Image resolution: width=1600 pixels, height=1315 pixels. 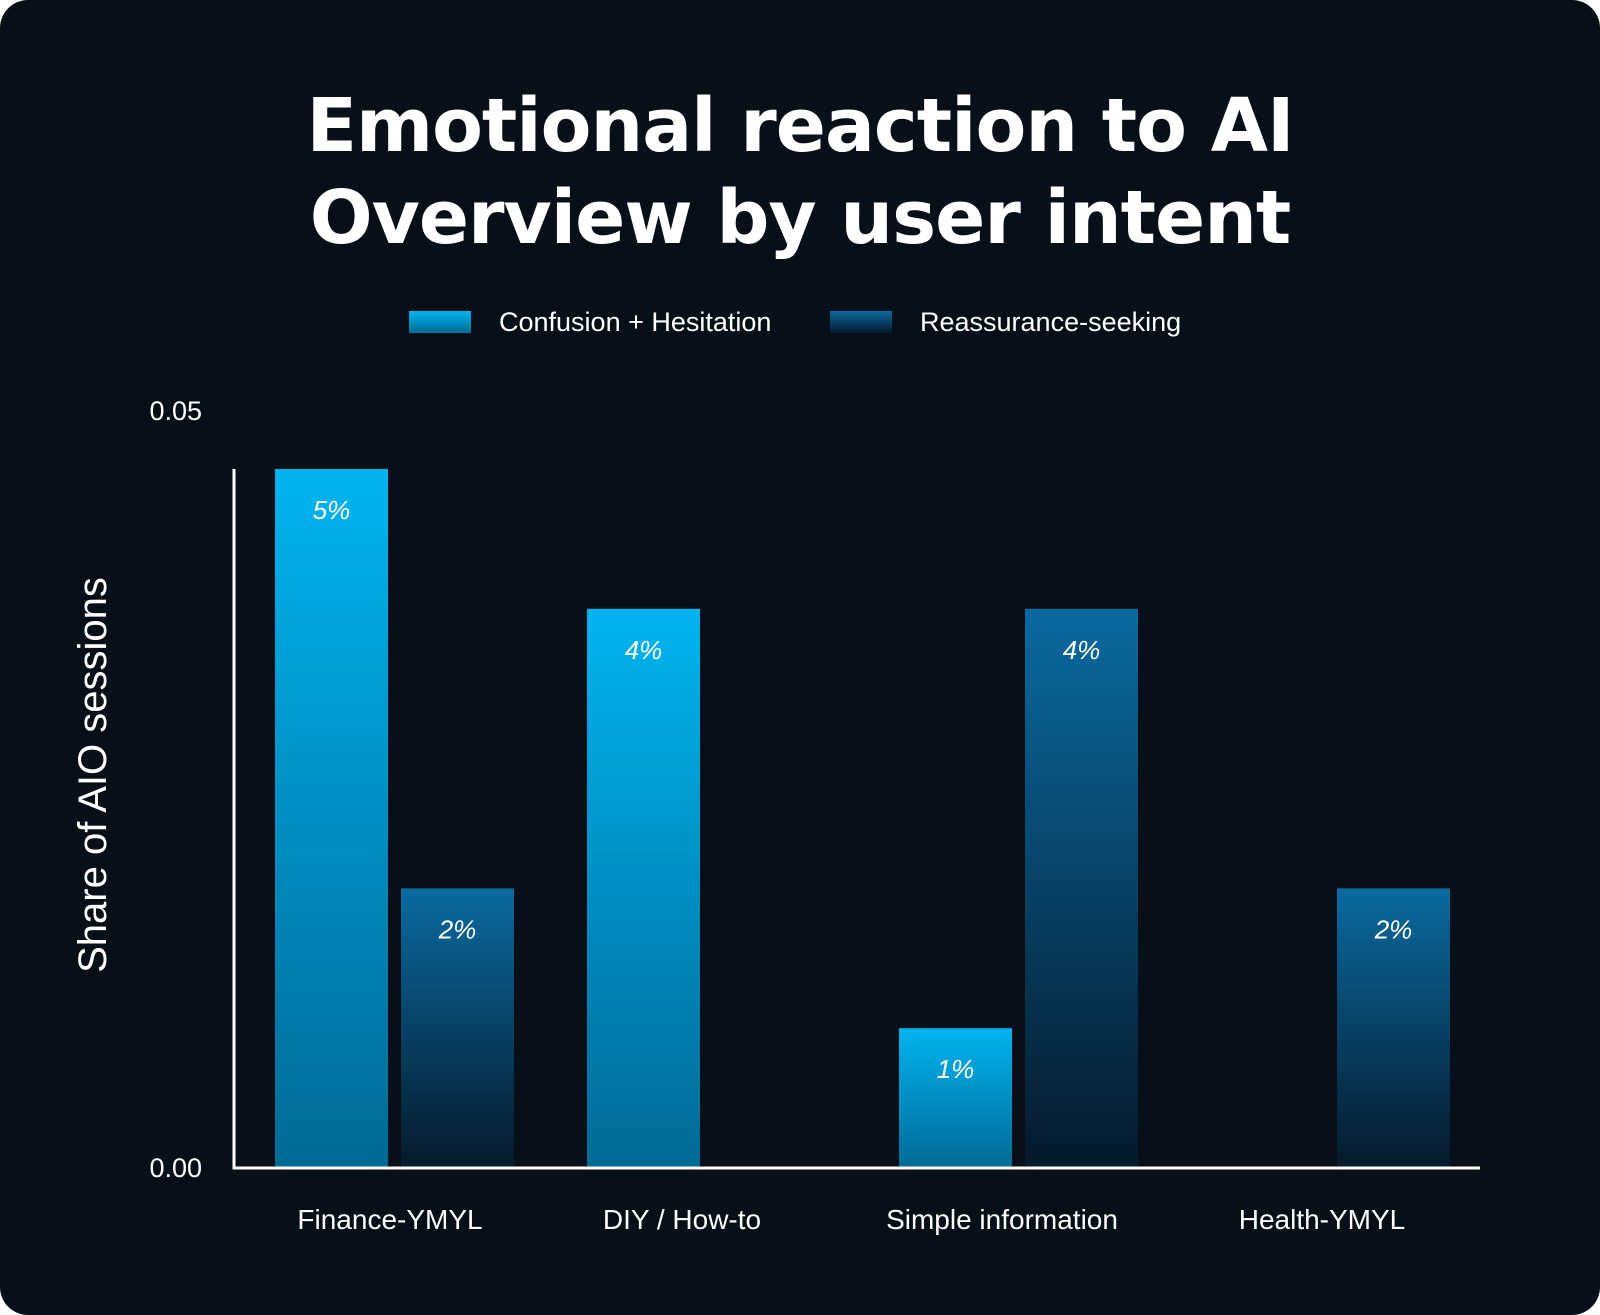 What do you see at coordinates (1393, 929) in the screenshot?
I see `bar-value-label-reassurance-seeking-health-ymyl: 2%` at bounding box center [1393, 929].